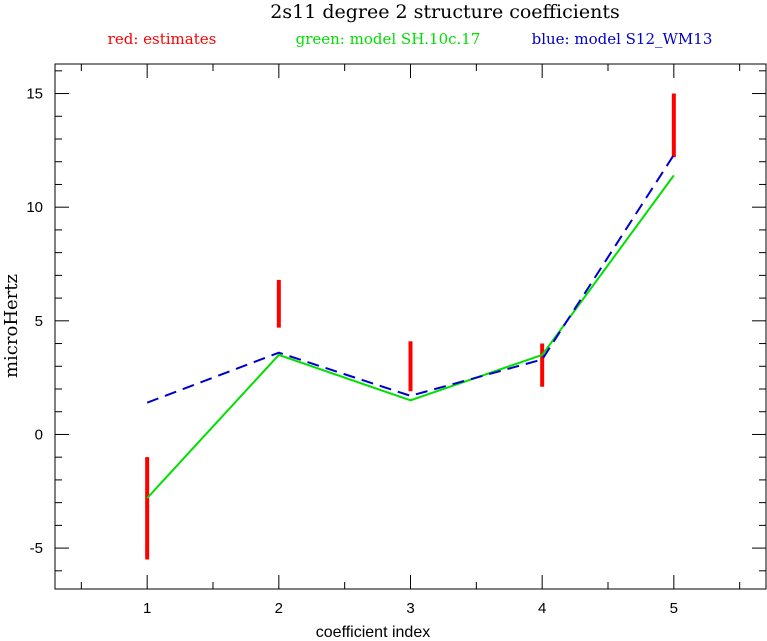  Describe the element at coordinates (444, 12) in the screenshot. I see `chart-title: 2s11 degree 2 structure coefficients` at that location.